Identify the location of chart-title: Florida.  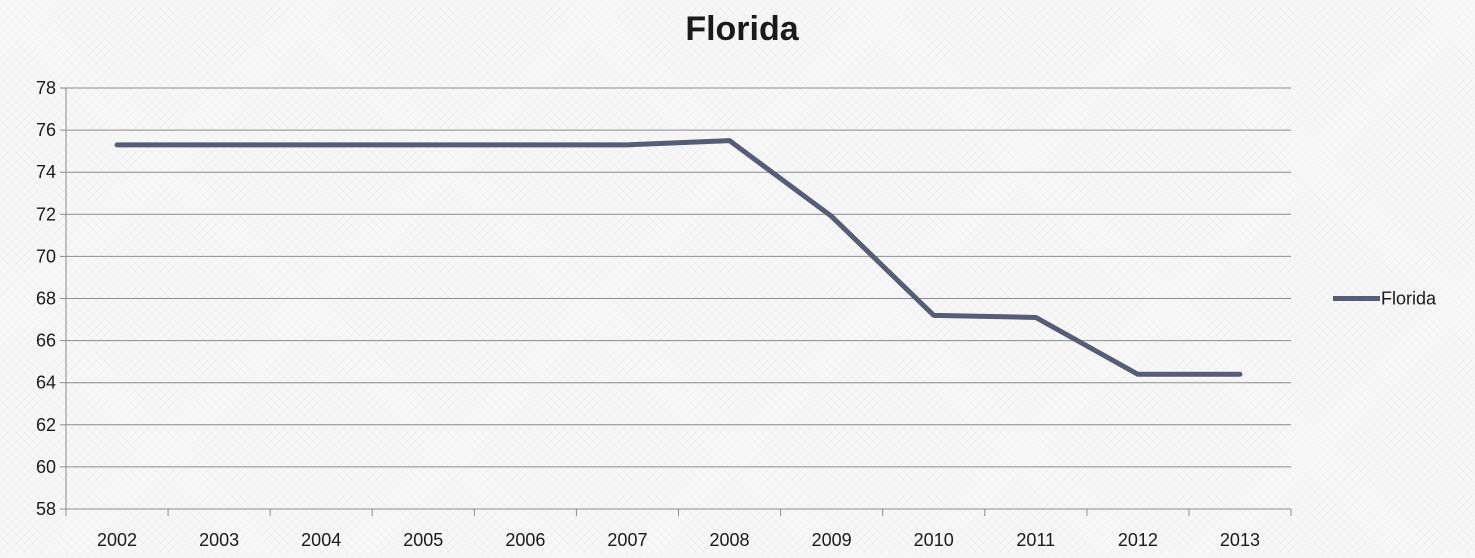
(742, 29).